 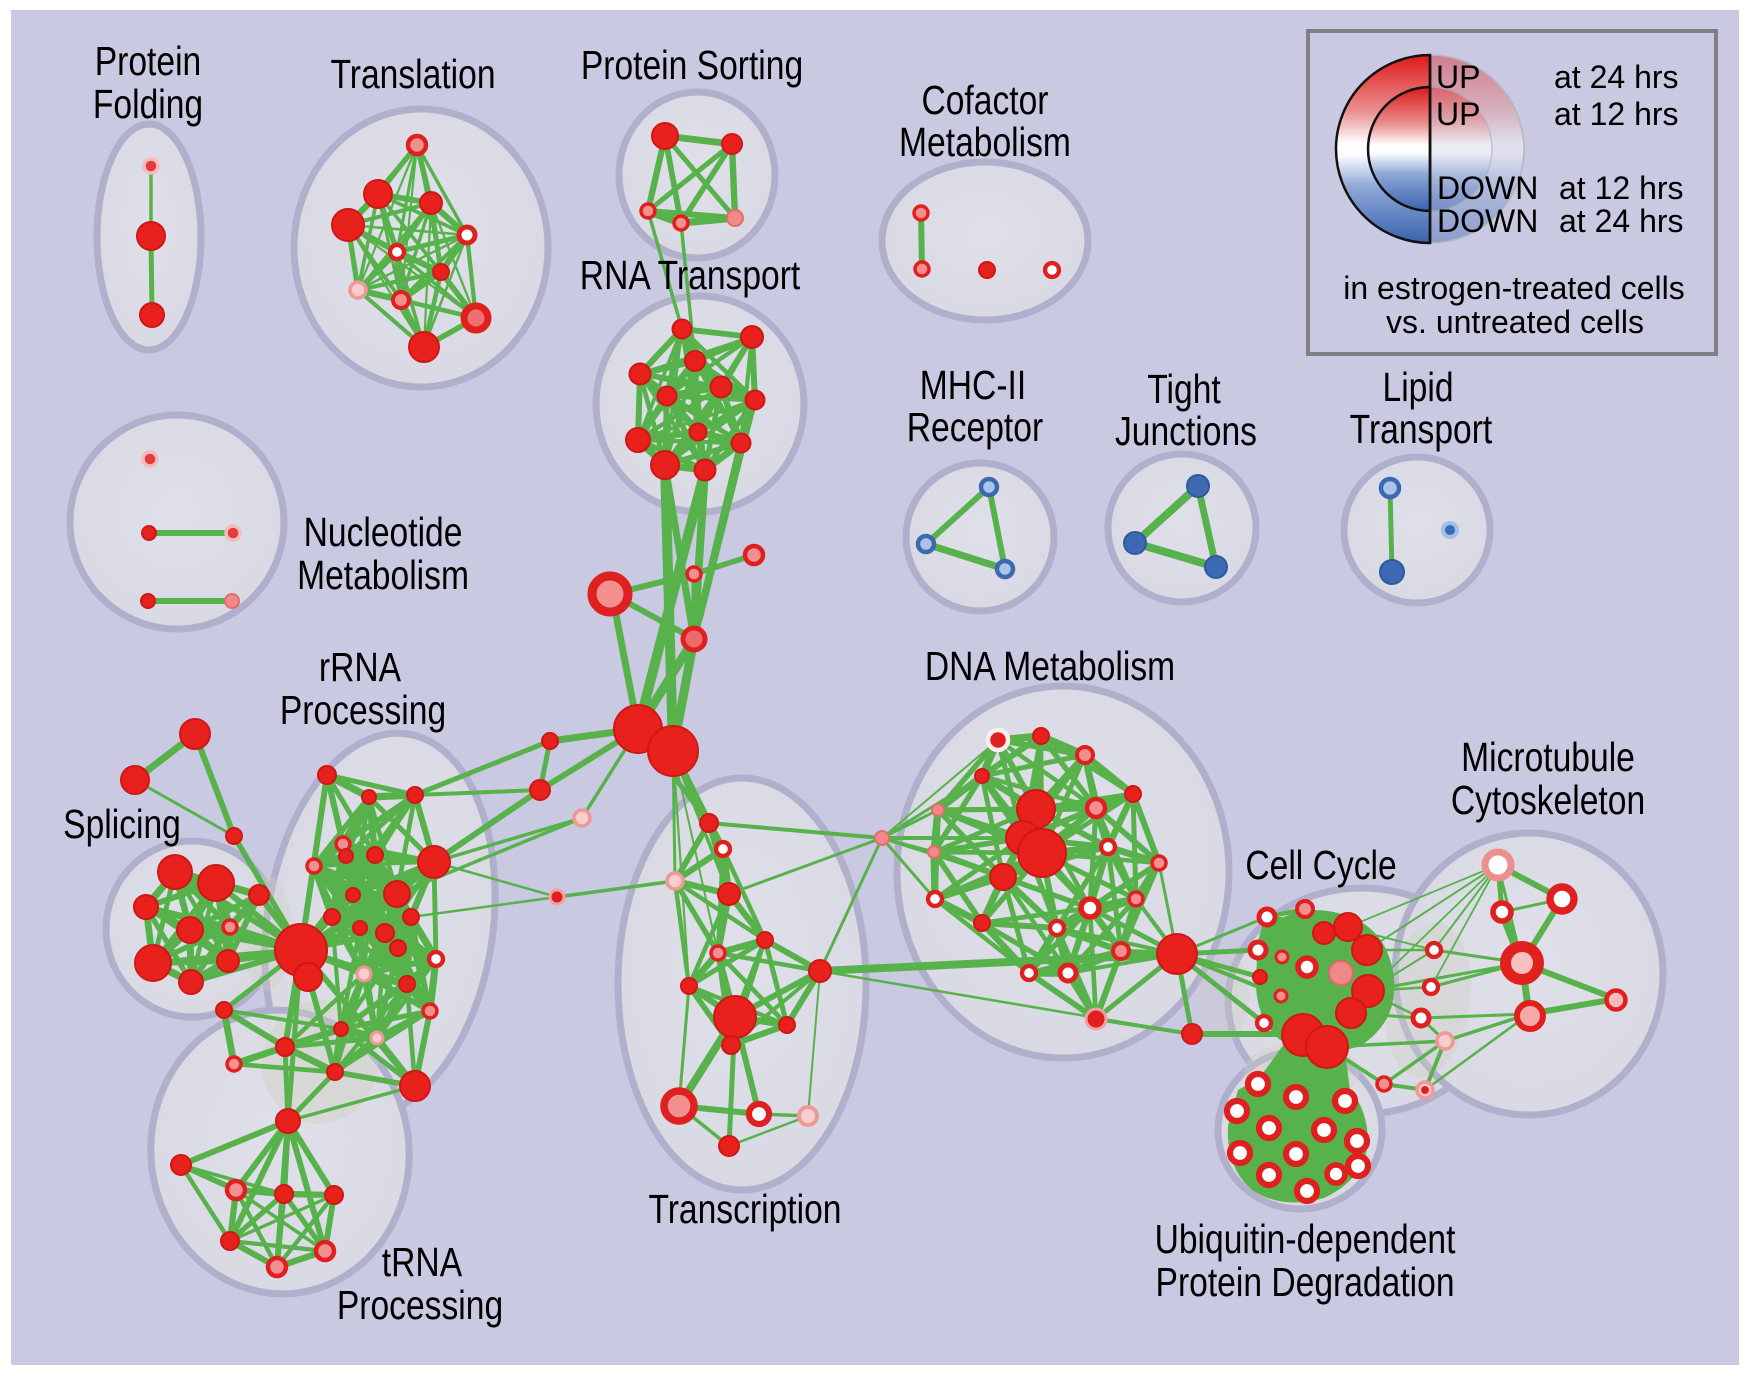 I want to click on svg-text: Folding, so click(x=148, y=104).